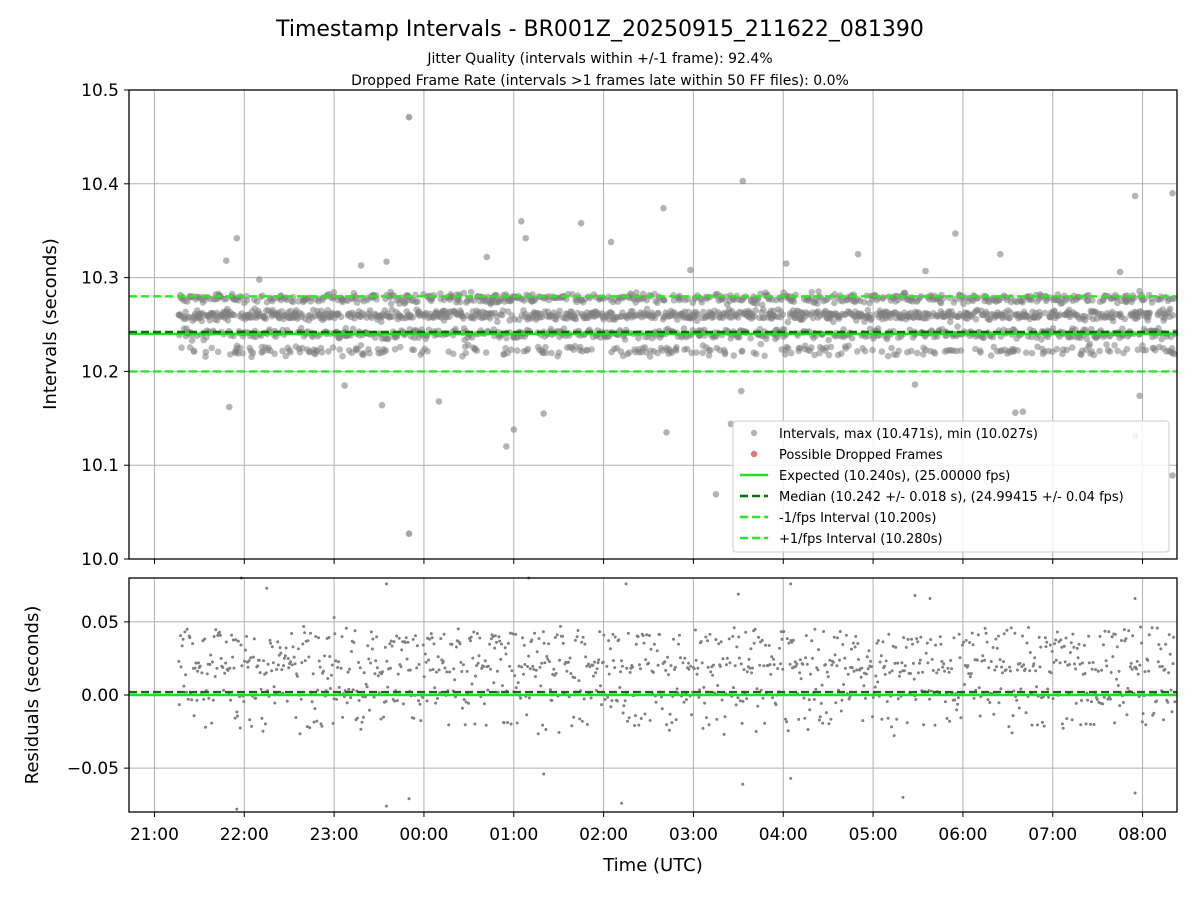  Describe the element at coordinates (873, 835) in the screenshot. I see `x-tick-label: 05:00` at that location.